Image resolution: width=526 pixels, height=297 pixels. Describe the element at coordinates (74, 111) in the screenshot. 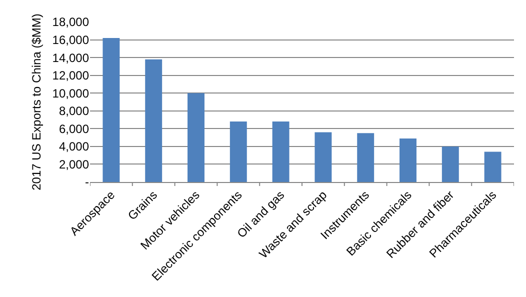

I see `y-tick-label: 8,000` at that location.